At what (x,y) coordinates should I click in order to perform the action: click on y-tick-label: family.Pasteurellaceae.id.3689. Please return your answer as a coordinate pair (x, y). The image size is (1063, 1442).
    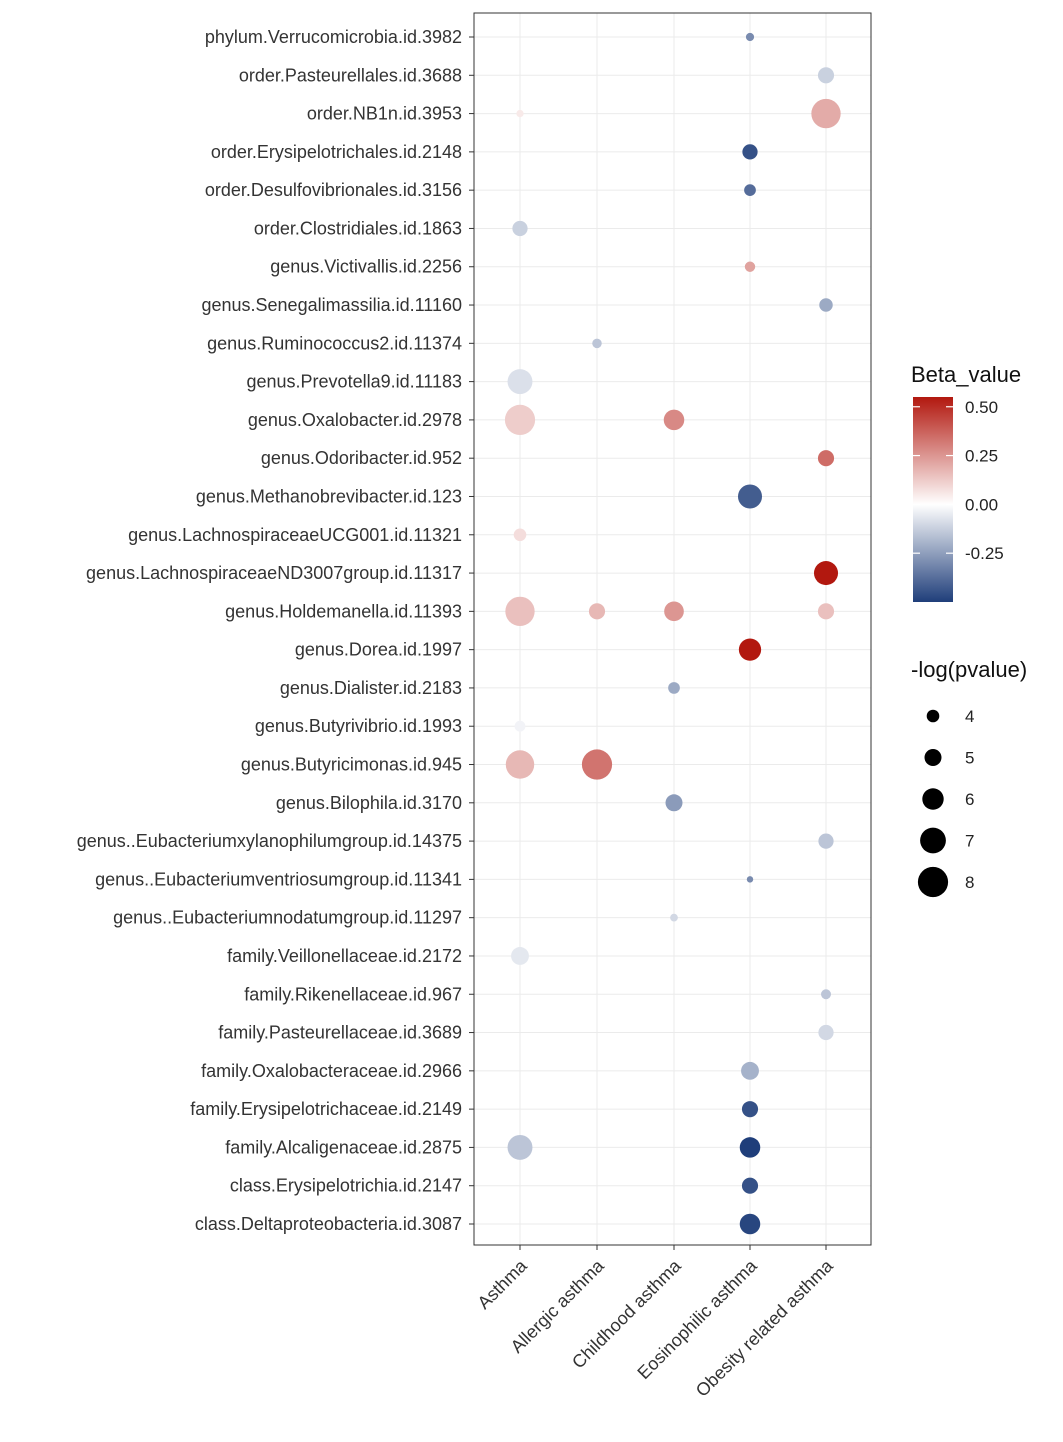
    Looking at the image, I should click on (340, 1033).